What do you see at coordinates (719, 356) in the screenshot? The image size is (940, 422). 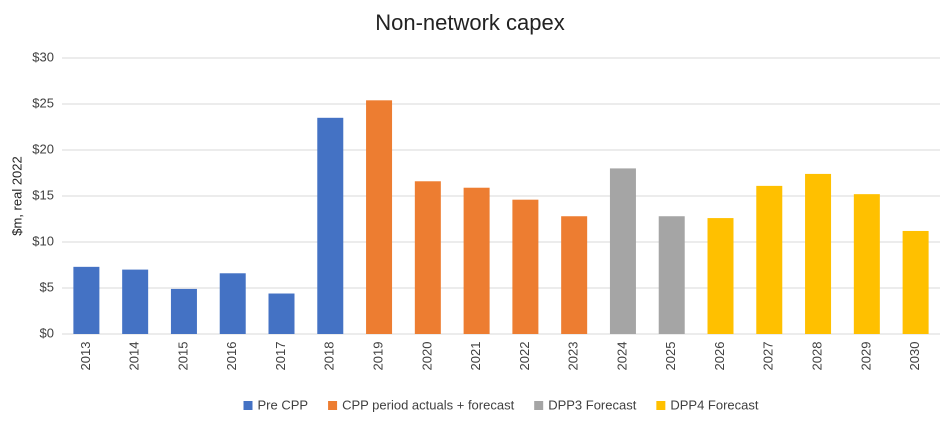 I see `x-tick-label: 2026` at bounding box center [719, 356].